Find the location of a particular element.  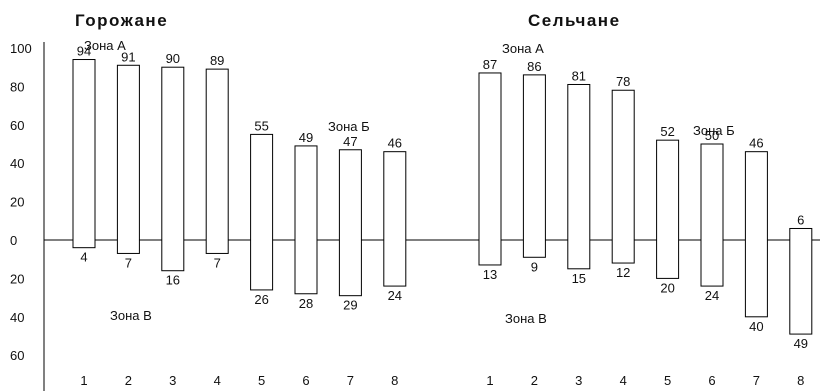

group-title: Сельчане is located at coordinates (574, 20).